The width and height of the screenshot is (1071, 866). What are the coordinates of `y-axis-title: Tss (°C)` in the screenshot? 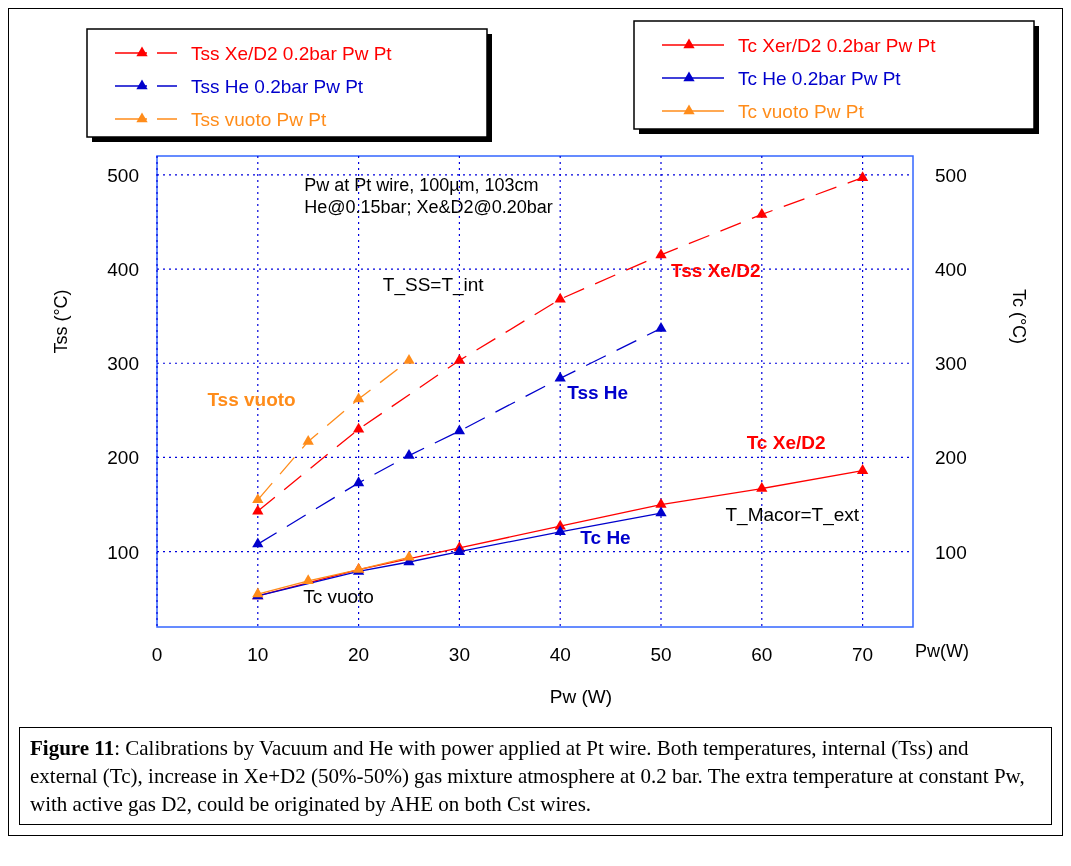 It's located at (61, 321).